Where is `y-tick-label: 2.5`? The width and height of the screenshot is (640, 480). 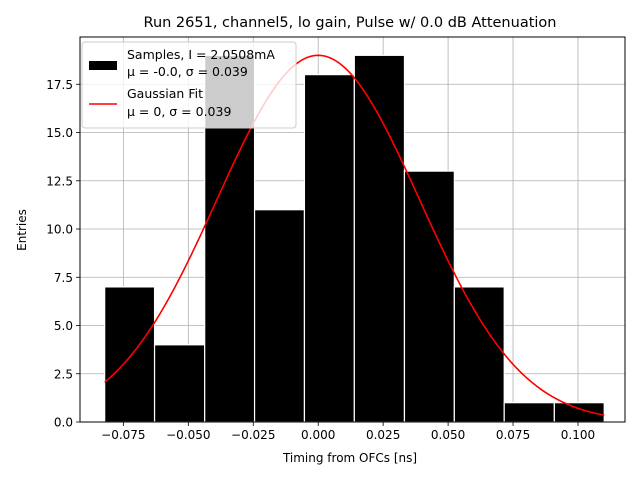
y-tick-label: 2.5 is located at coordinates (63, 374).